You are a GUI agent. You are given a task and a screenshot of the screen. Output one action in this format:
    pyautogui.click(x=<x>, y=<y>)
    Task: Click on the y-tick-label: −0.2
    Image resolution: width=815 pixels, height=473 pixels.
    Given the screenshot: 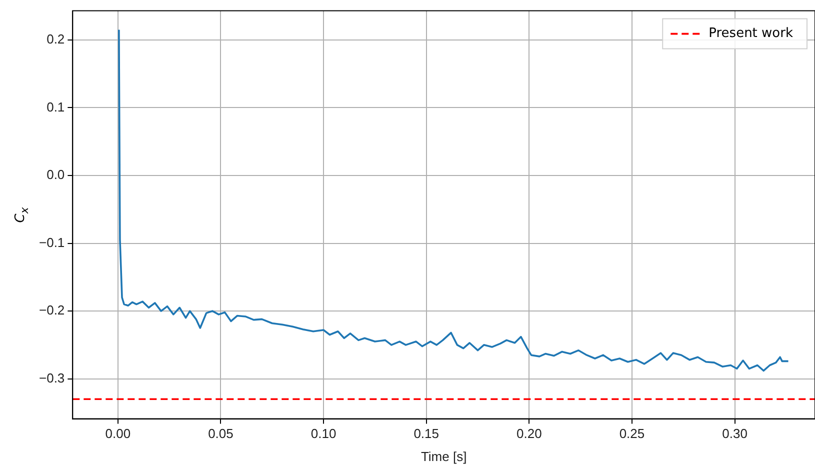 What is the action you would take?
    pyautogui.click(x=51, y=310)
    